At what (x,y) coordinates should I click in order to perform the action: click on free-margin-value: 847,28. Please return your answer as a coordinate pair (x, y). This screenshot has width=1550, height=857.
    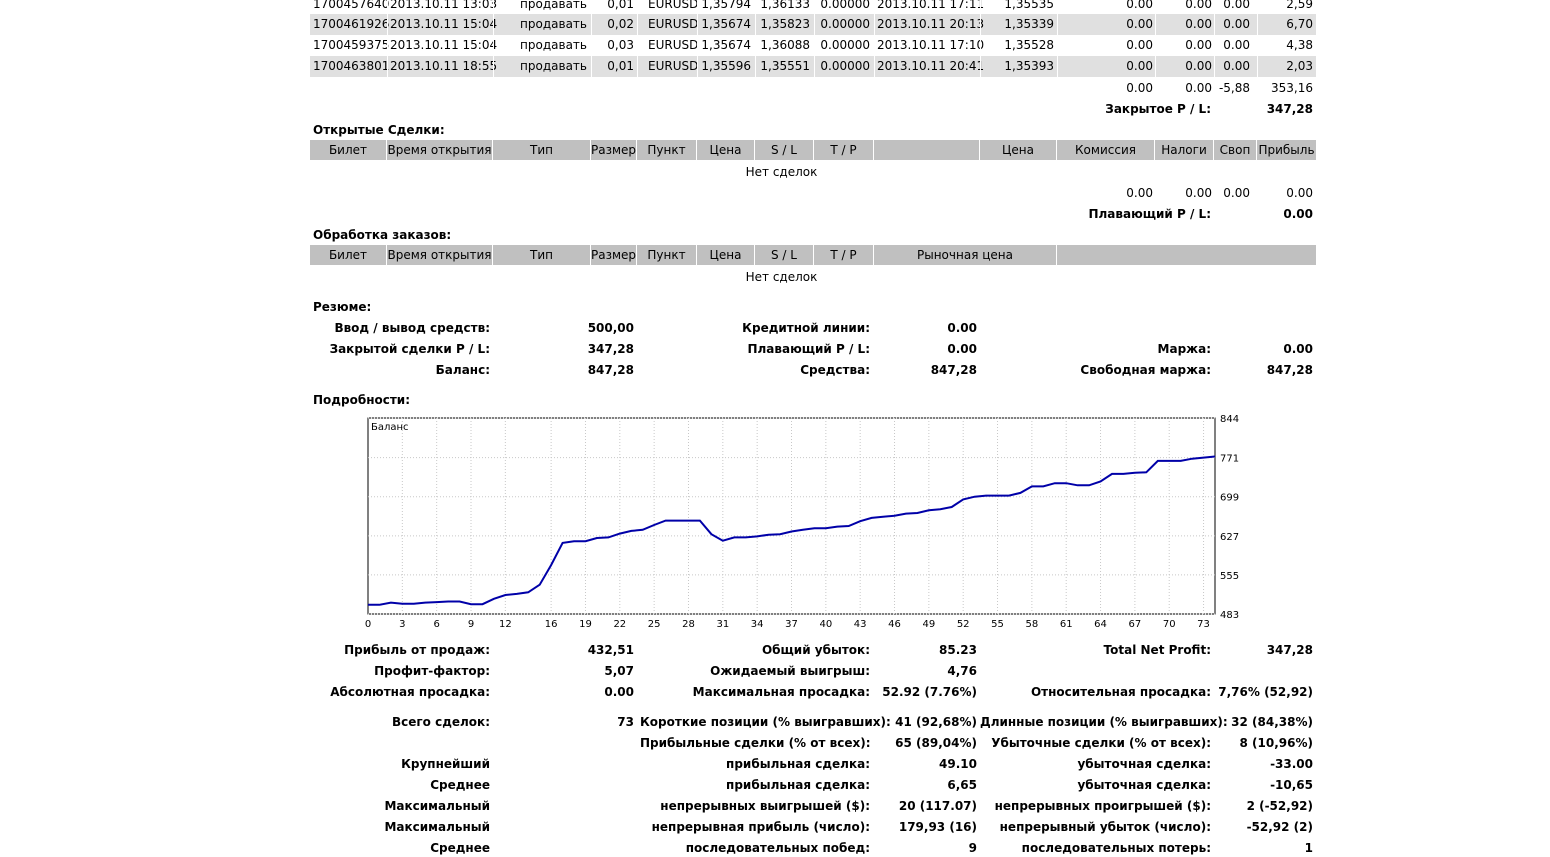
    Looking at the image, I should click on (1289, 370).